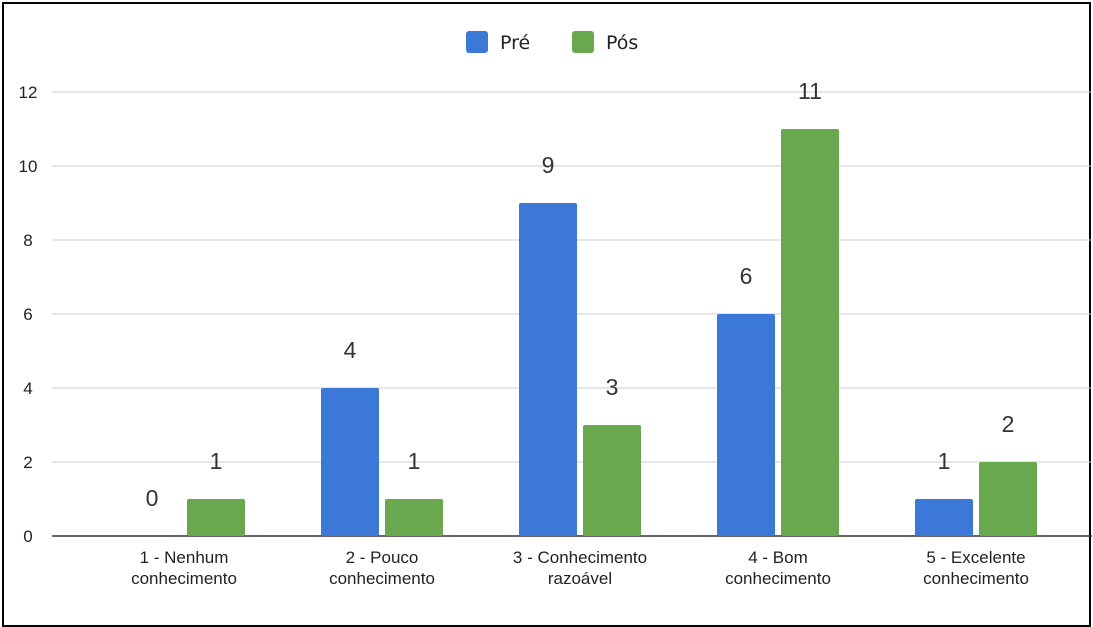  I want to click on legend-label: Pós, so click(622, 43).